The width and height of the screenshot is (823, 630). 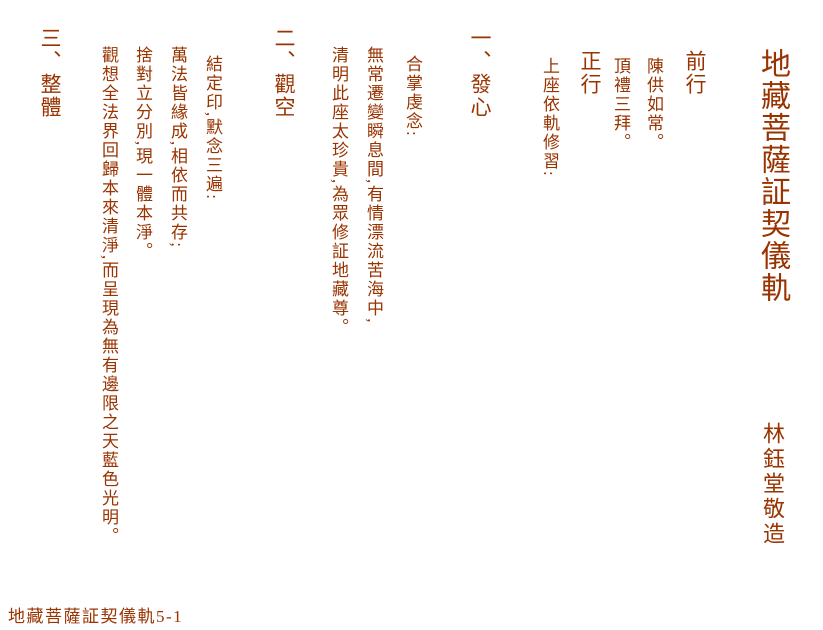 I want to click on title-column: 地藏菩薩証契儀軌 林鈺堂敬造, so click(x=772, y=297).